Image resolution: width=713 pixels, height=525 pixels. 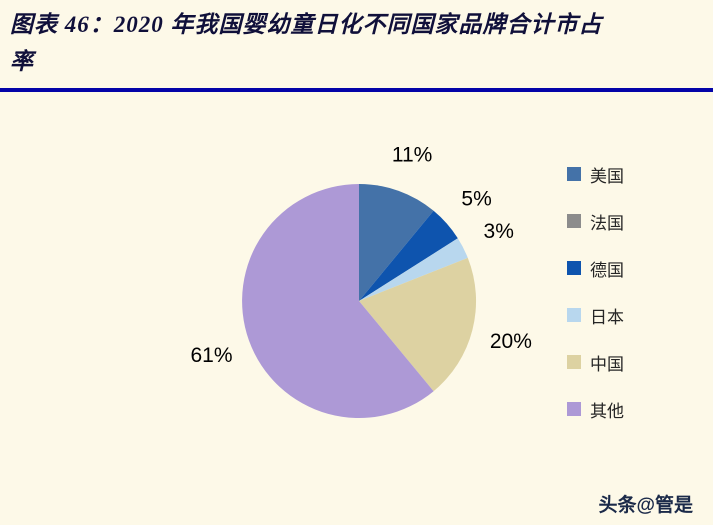 I want to click on watermark: 头条@管是, so click(x=645, y=505).